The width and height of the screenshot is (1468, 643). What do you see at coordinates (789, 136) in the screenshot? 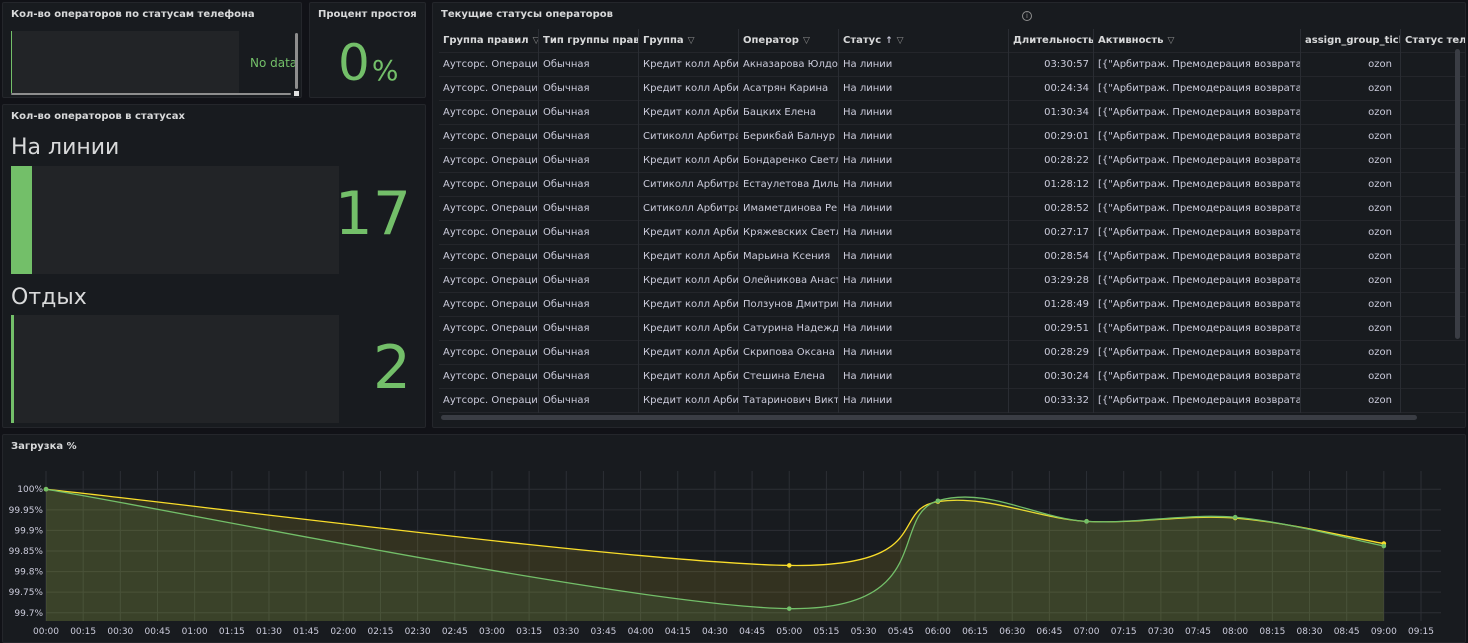
I see `table-cell: Берикбай Балнур` at bounding box center [789, 136].